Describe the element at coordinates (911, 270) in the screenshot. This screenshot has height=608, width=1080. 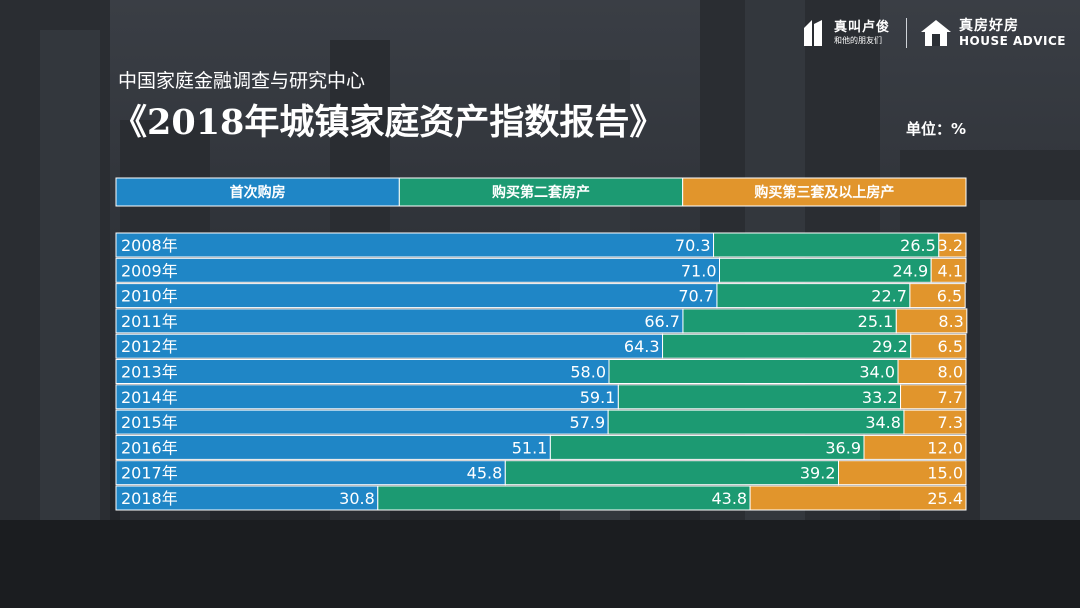
I see `value-label-2-2: 24.9` at that location.